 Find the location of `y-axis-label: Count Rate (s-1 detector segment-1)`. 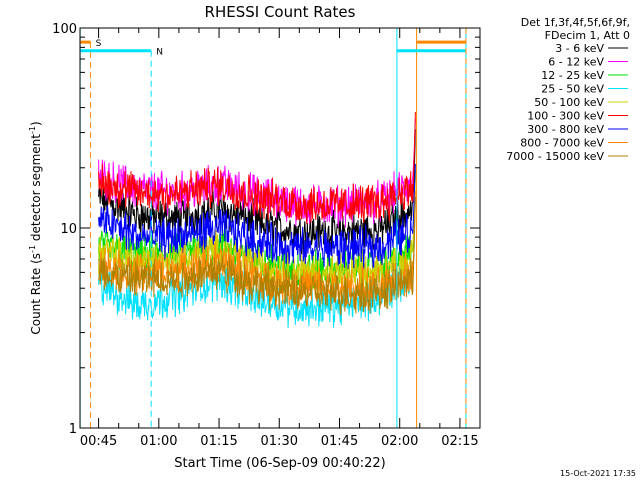

y-axis-label: Count Rate (s-1 detector segment-1) is located at coordinates (35, 227).